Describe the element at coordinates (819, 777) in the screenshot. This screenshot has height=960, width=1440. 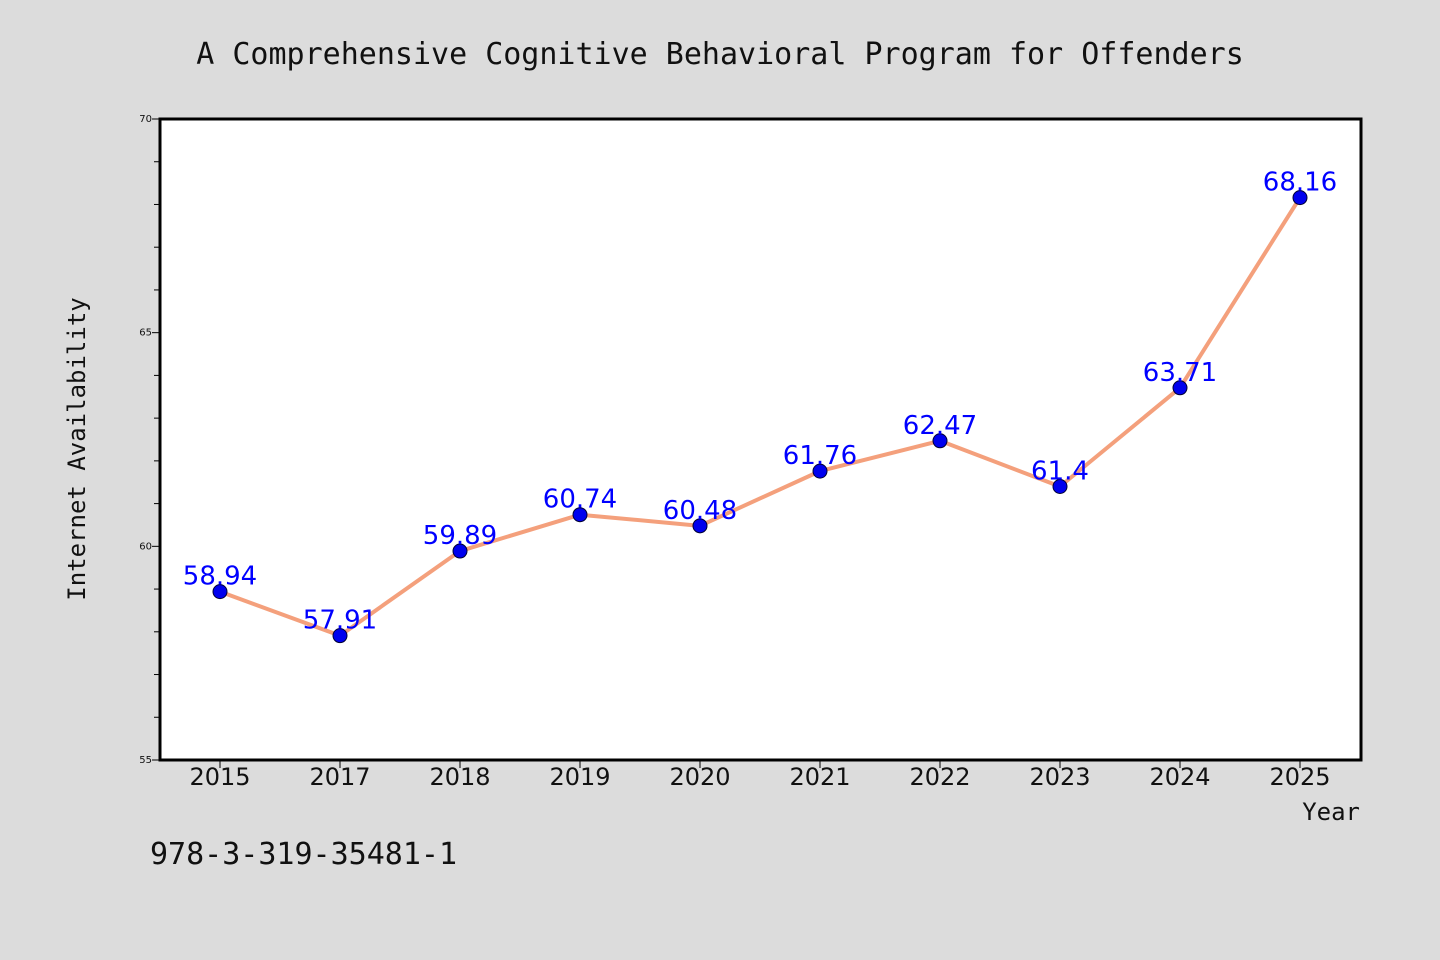
I see `x-tick-label: 2021` at that location.